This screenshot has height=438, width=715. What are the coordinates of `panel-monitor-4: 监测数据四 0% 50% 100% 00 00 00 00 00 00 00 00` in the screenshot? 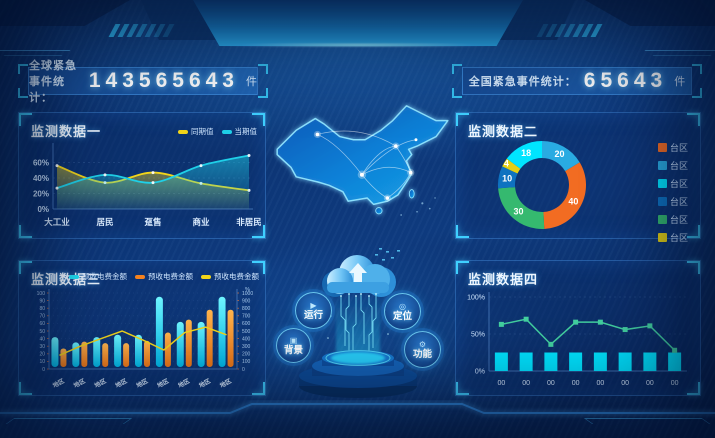 It's located at (578, 328).